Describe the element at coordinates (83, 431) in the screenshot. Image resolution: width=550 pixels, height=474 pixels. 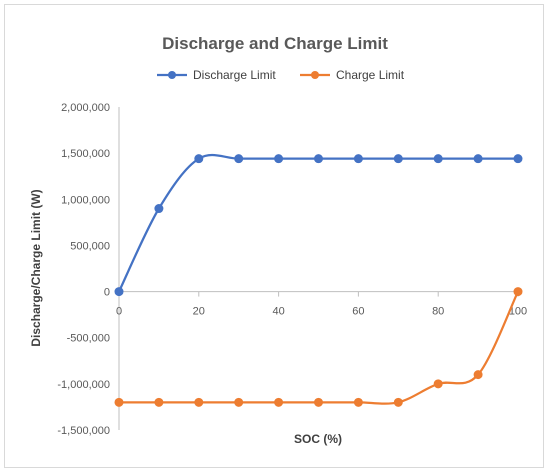
I see `y-tick-label: -1,500,000` at that location.